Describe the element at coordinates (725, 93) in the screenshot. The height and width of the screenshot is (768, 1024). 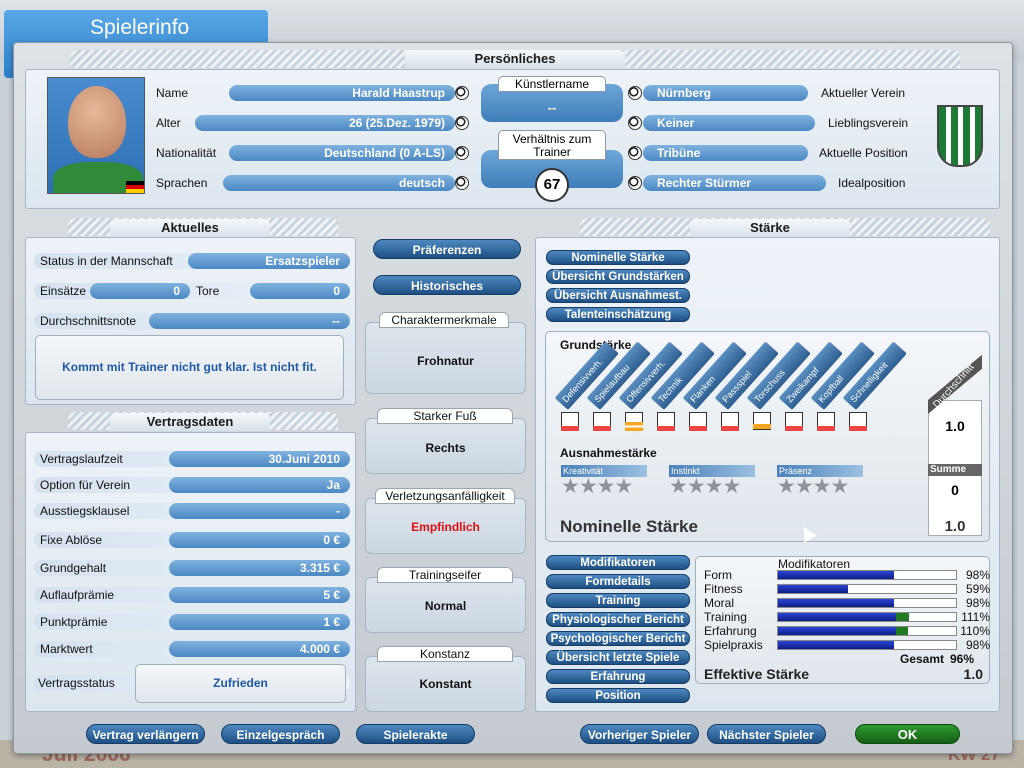
I see `current-club-value: Nürnberg` at that location.